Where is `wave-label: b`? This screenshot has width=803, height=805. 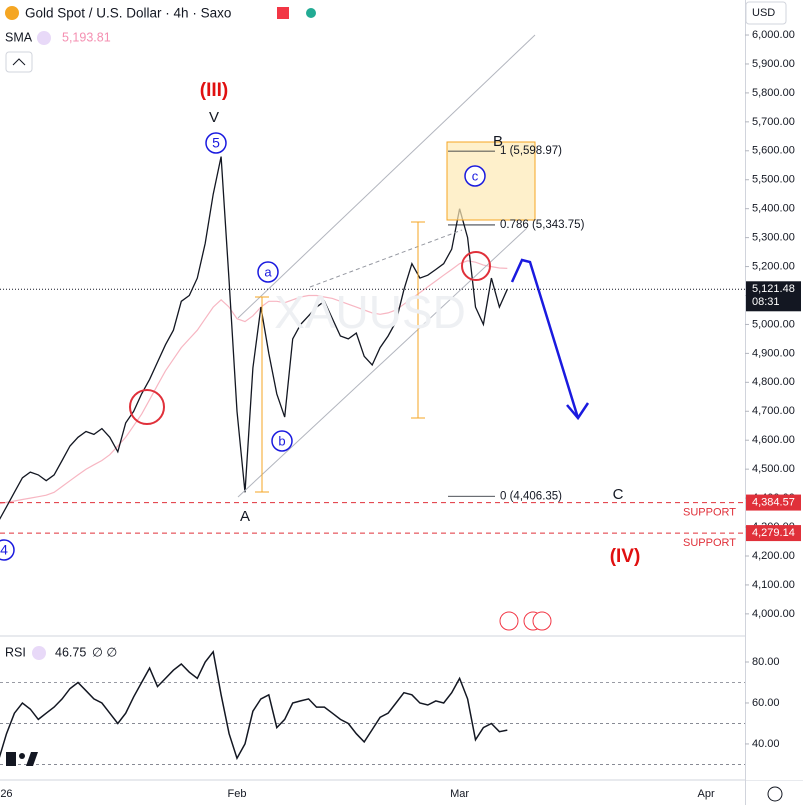
wave-label: b is located at coordinates (281, 440).